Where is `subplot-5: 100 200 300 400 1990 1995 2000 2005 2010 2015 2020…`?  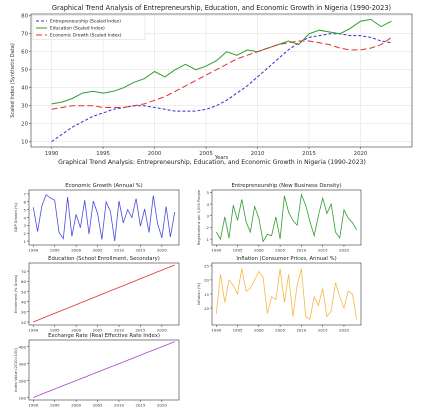 subplot-5: 100 200 300 400 1990 1995 2000 2005 2010 2015 2020… is located at coordinates (97, 370).